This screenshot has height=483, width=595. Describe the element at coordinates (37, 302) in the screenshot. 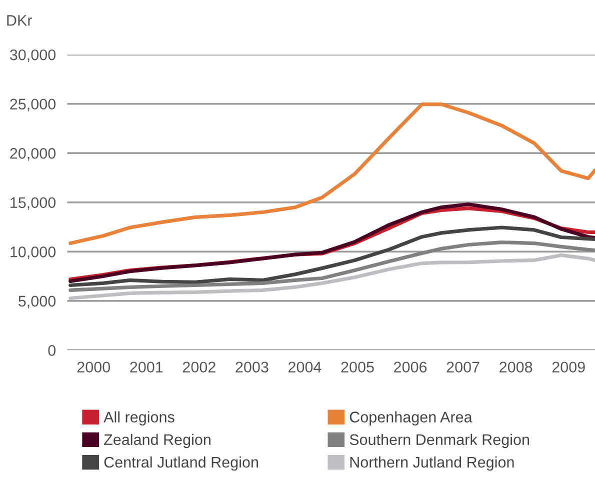

I see `y-tick-label: 5,000` at that location.